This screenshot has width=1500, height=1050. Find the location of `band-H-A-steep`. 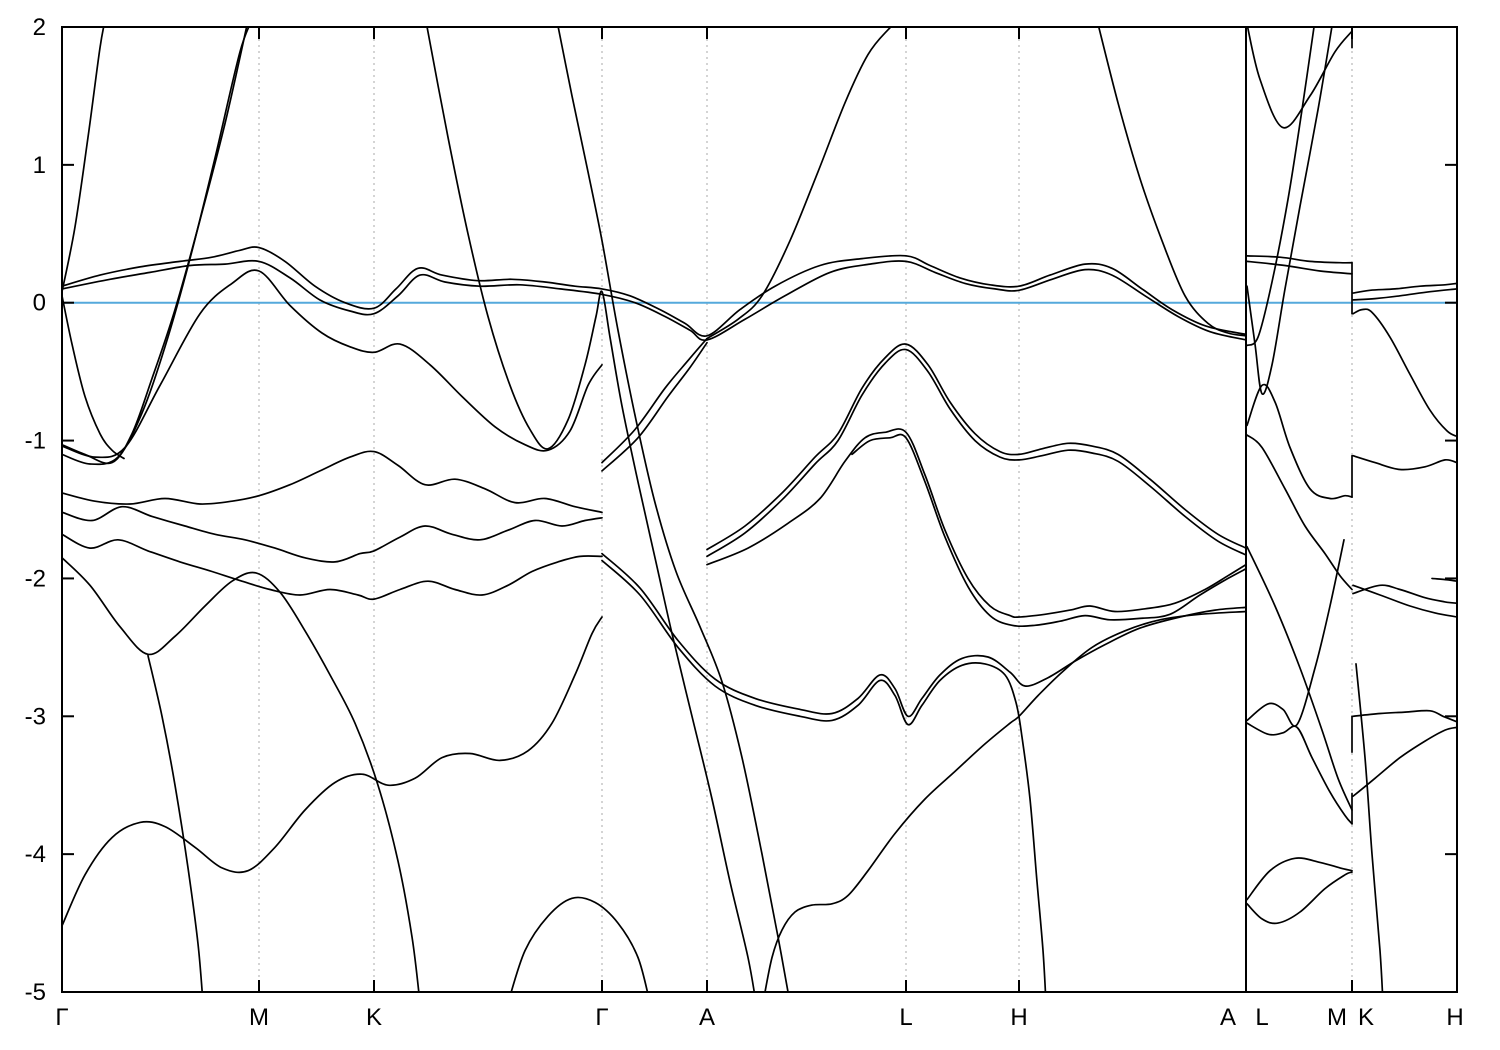

band-H-A-steep is located at coordinates (1172, 182).